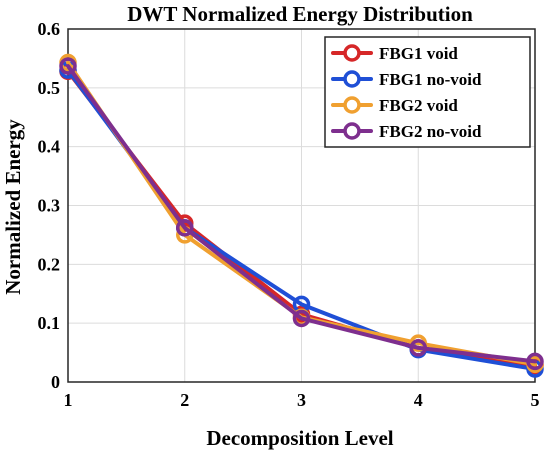 The height and width of the screenshot is (450, 550). I want to click on x-tick-label: 2, so click(184, 400).